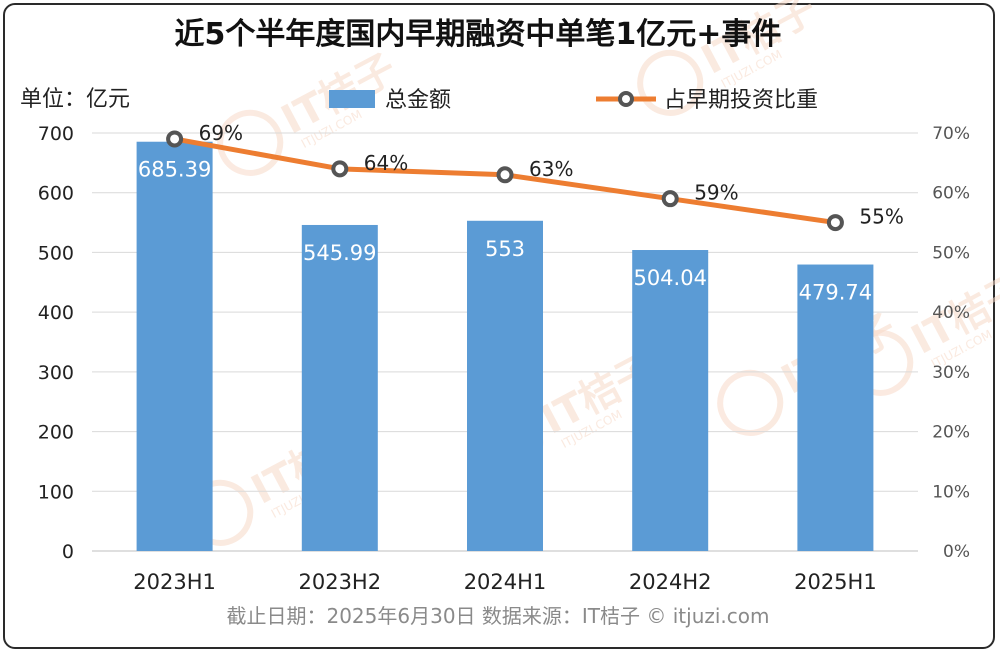 This screenshot has height=654, width=1000. Describe the element at coordinates (835, 582) in the screenshot. I see `x-tick-label: 2025H1` at that location.